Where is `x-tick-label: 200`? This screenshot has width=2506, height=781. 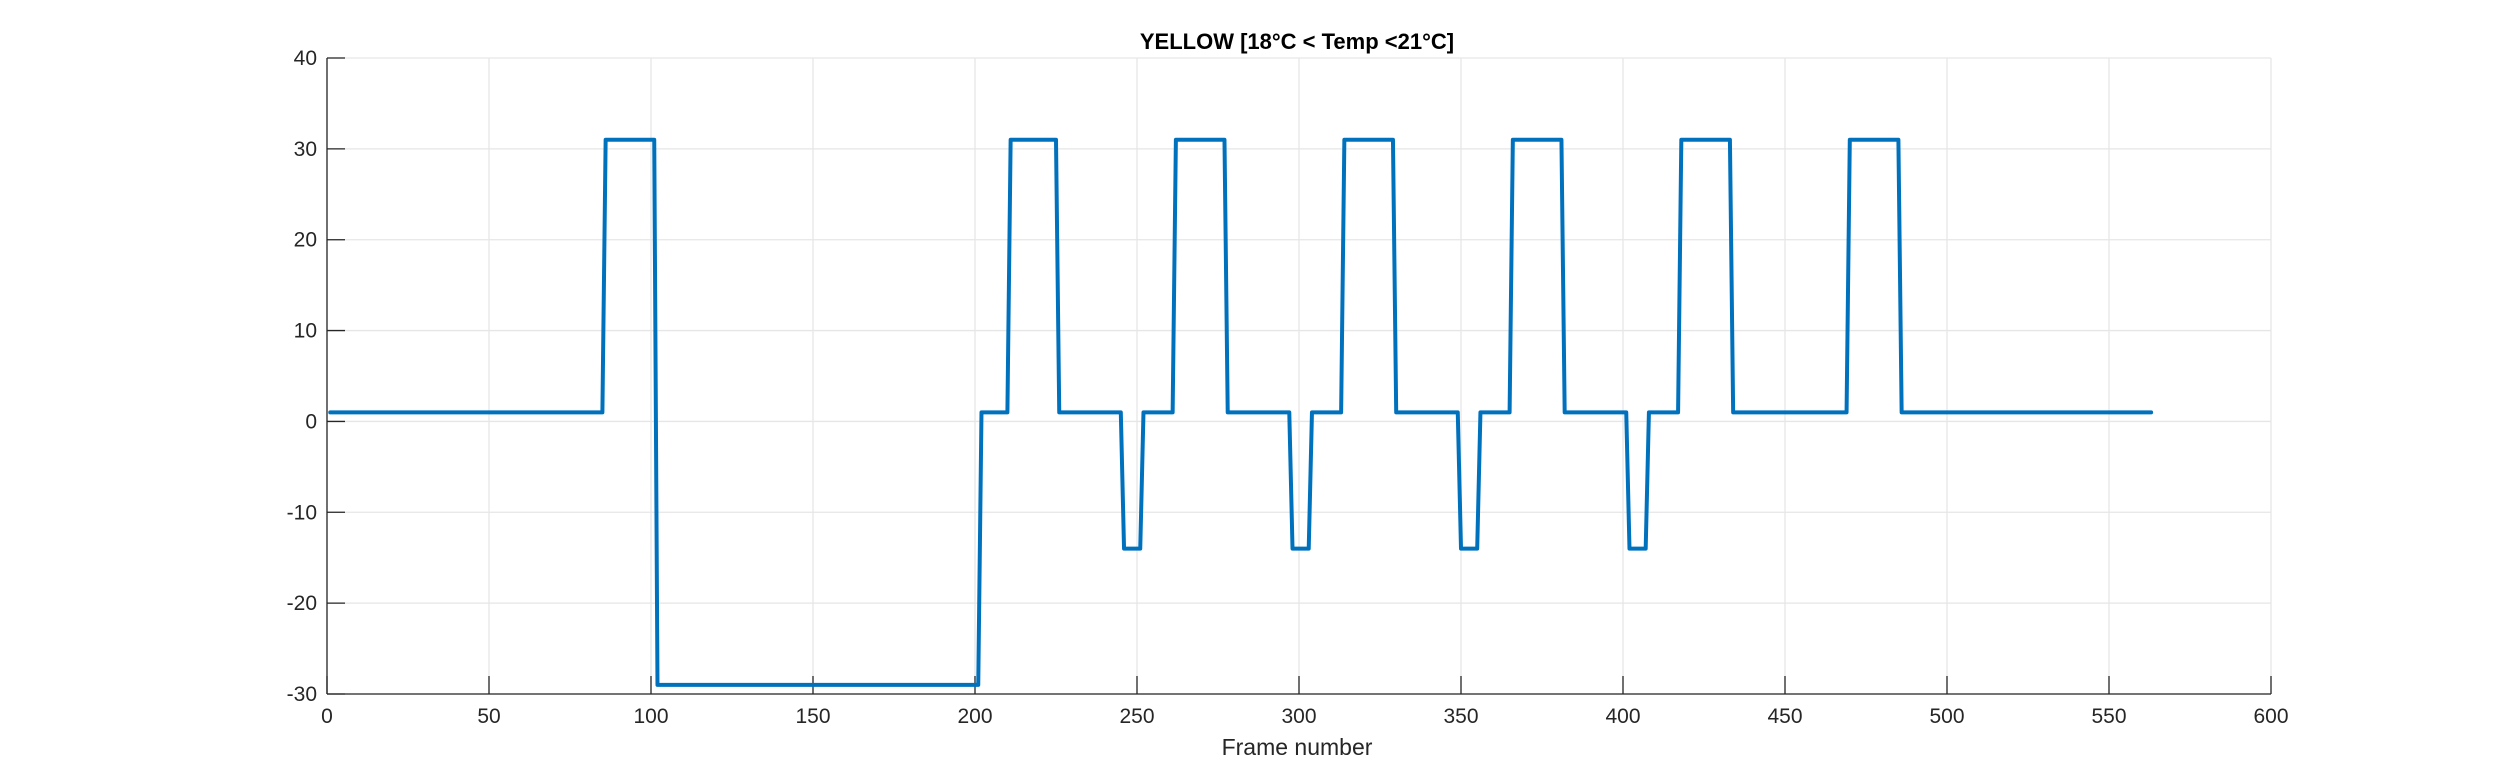
x-tick-label: 200 is located at coordinates (974, 716).